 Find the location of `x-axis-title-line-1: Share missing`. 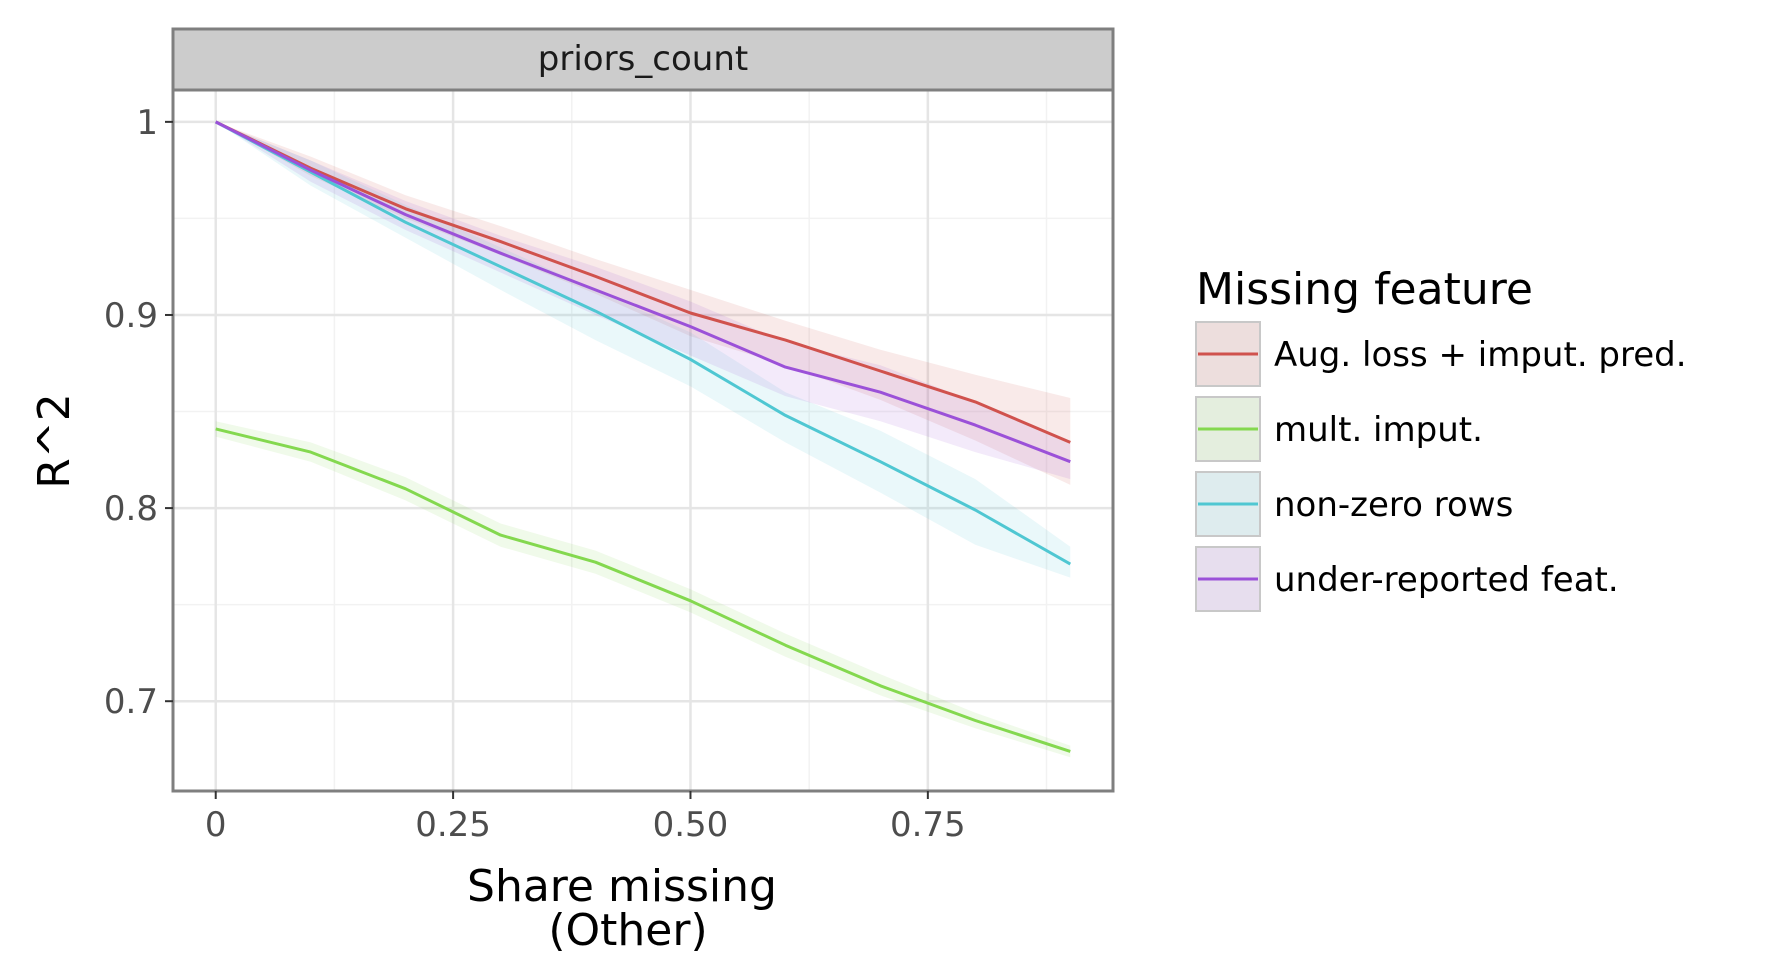

x-axis-title-line-1: Share missing is located at coordinates (622, 886).